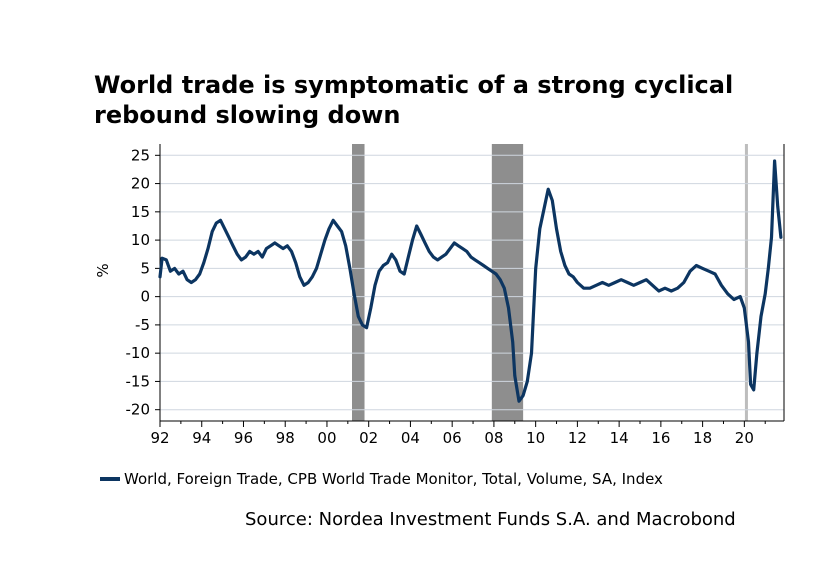 This screenshot has width=840, height=584. I want to click on x-tick-label-1: 94, so click(201, 438).